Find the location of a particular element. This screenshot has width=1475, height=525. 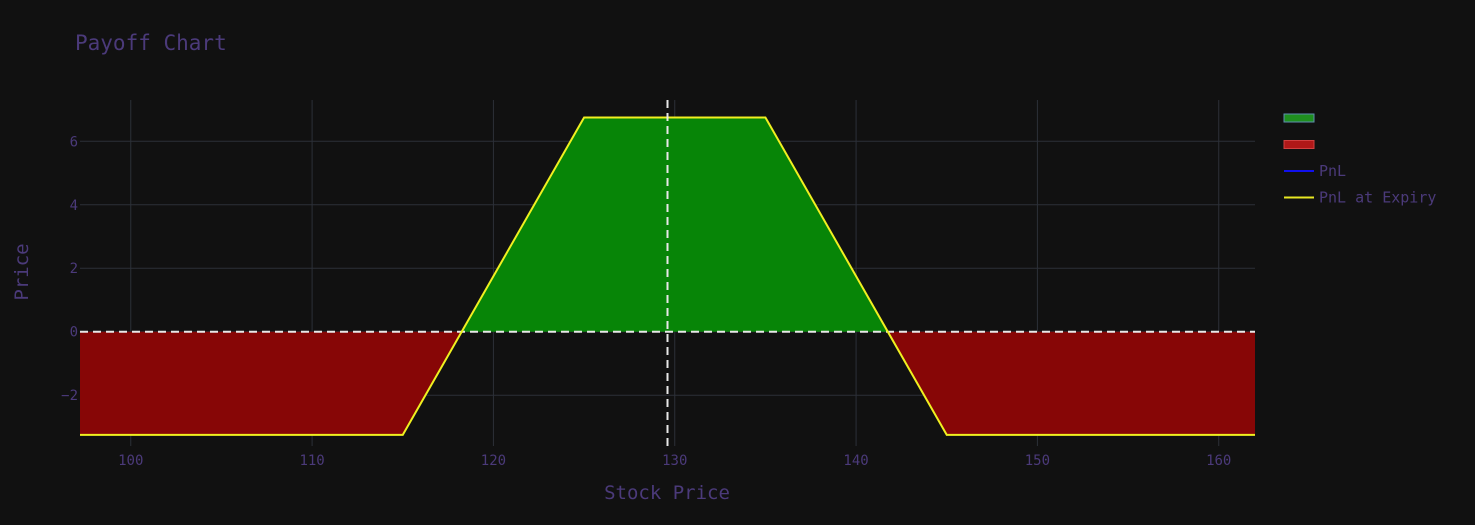

legend-label: PnL is located at coordinates (1332, 171).